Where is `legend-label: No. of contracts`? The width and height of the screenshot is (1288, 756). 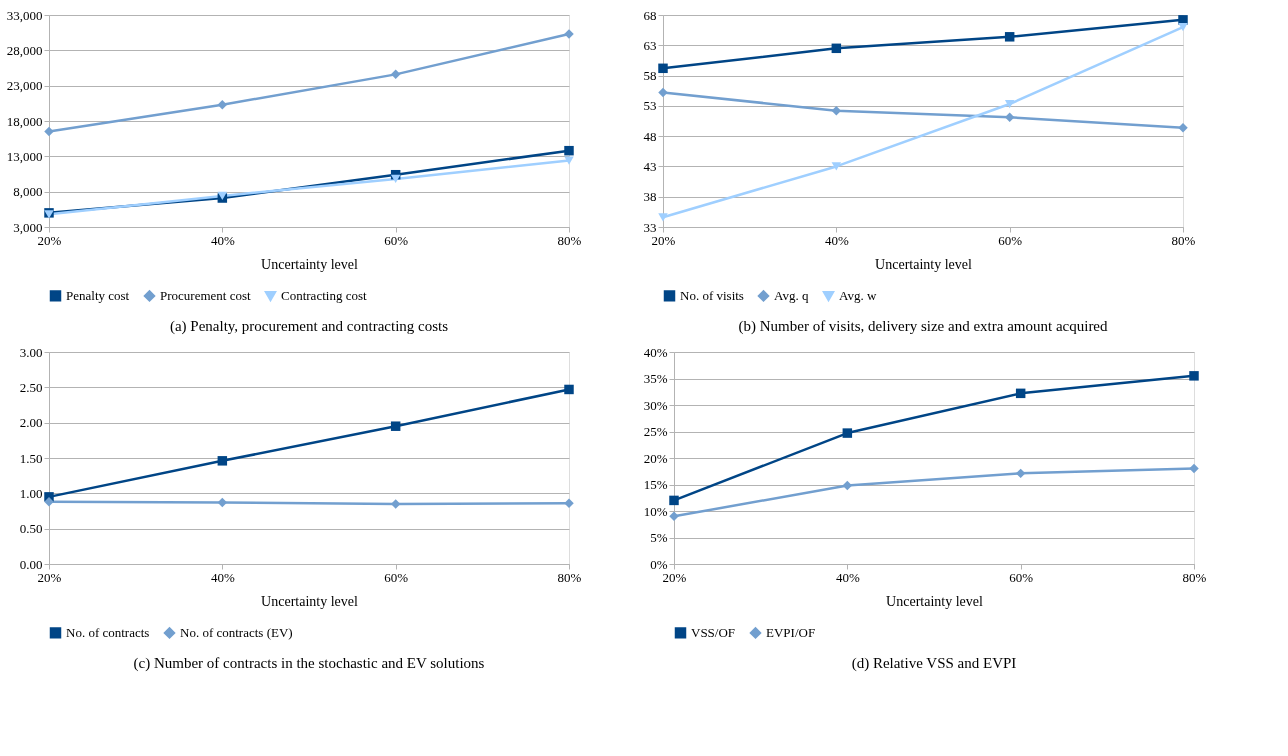 legend-label: No. of contracts is located at coordinates (108, 632).